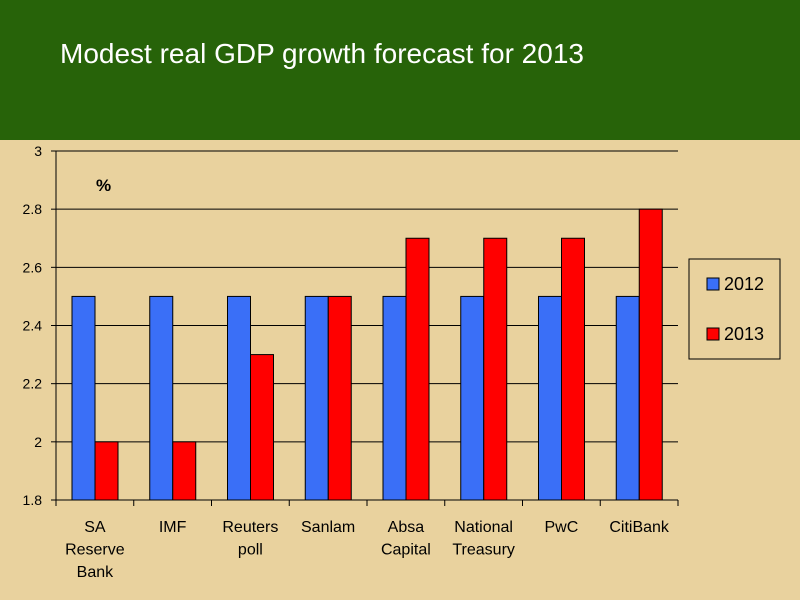 The width and height of the screenshot is (800, 600). I want to click on y-tick-label: 1.8, so click(33, 500).